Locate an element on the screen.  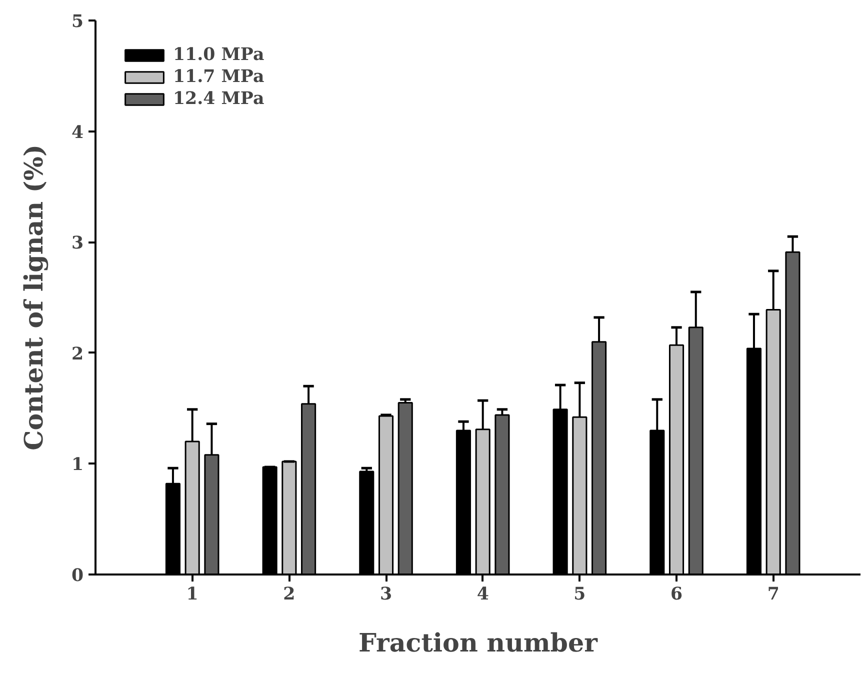
y-tick-label: 1 is located at coordinates (77, 465).